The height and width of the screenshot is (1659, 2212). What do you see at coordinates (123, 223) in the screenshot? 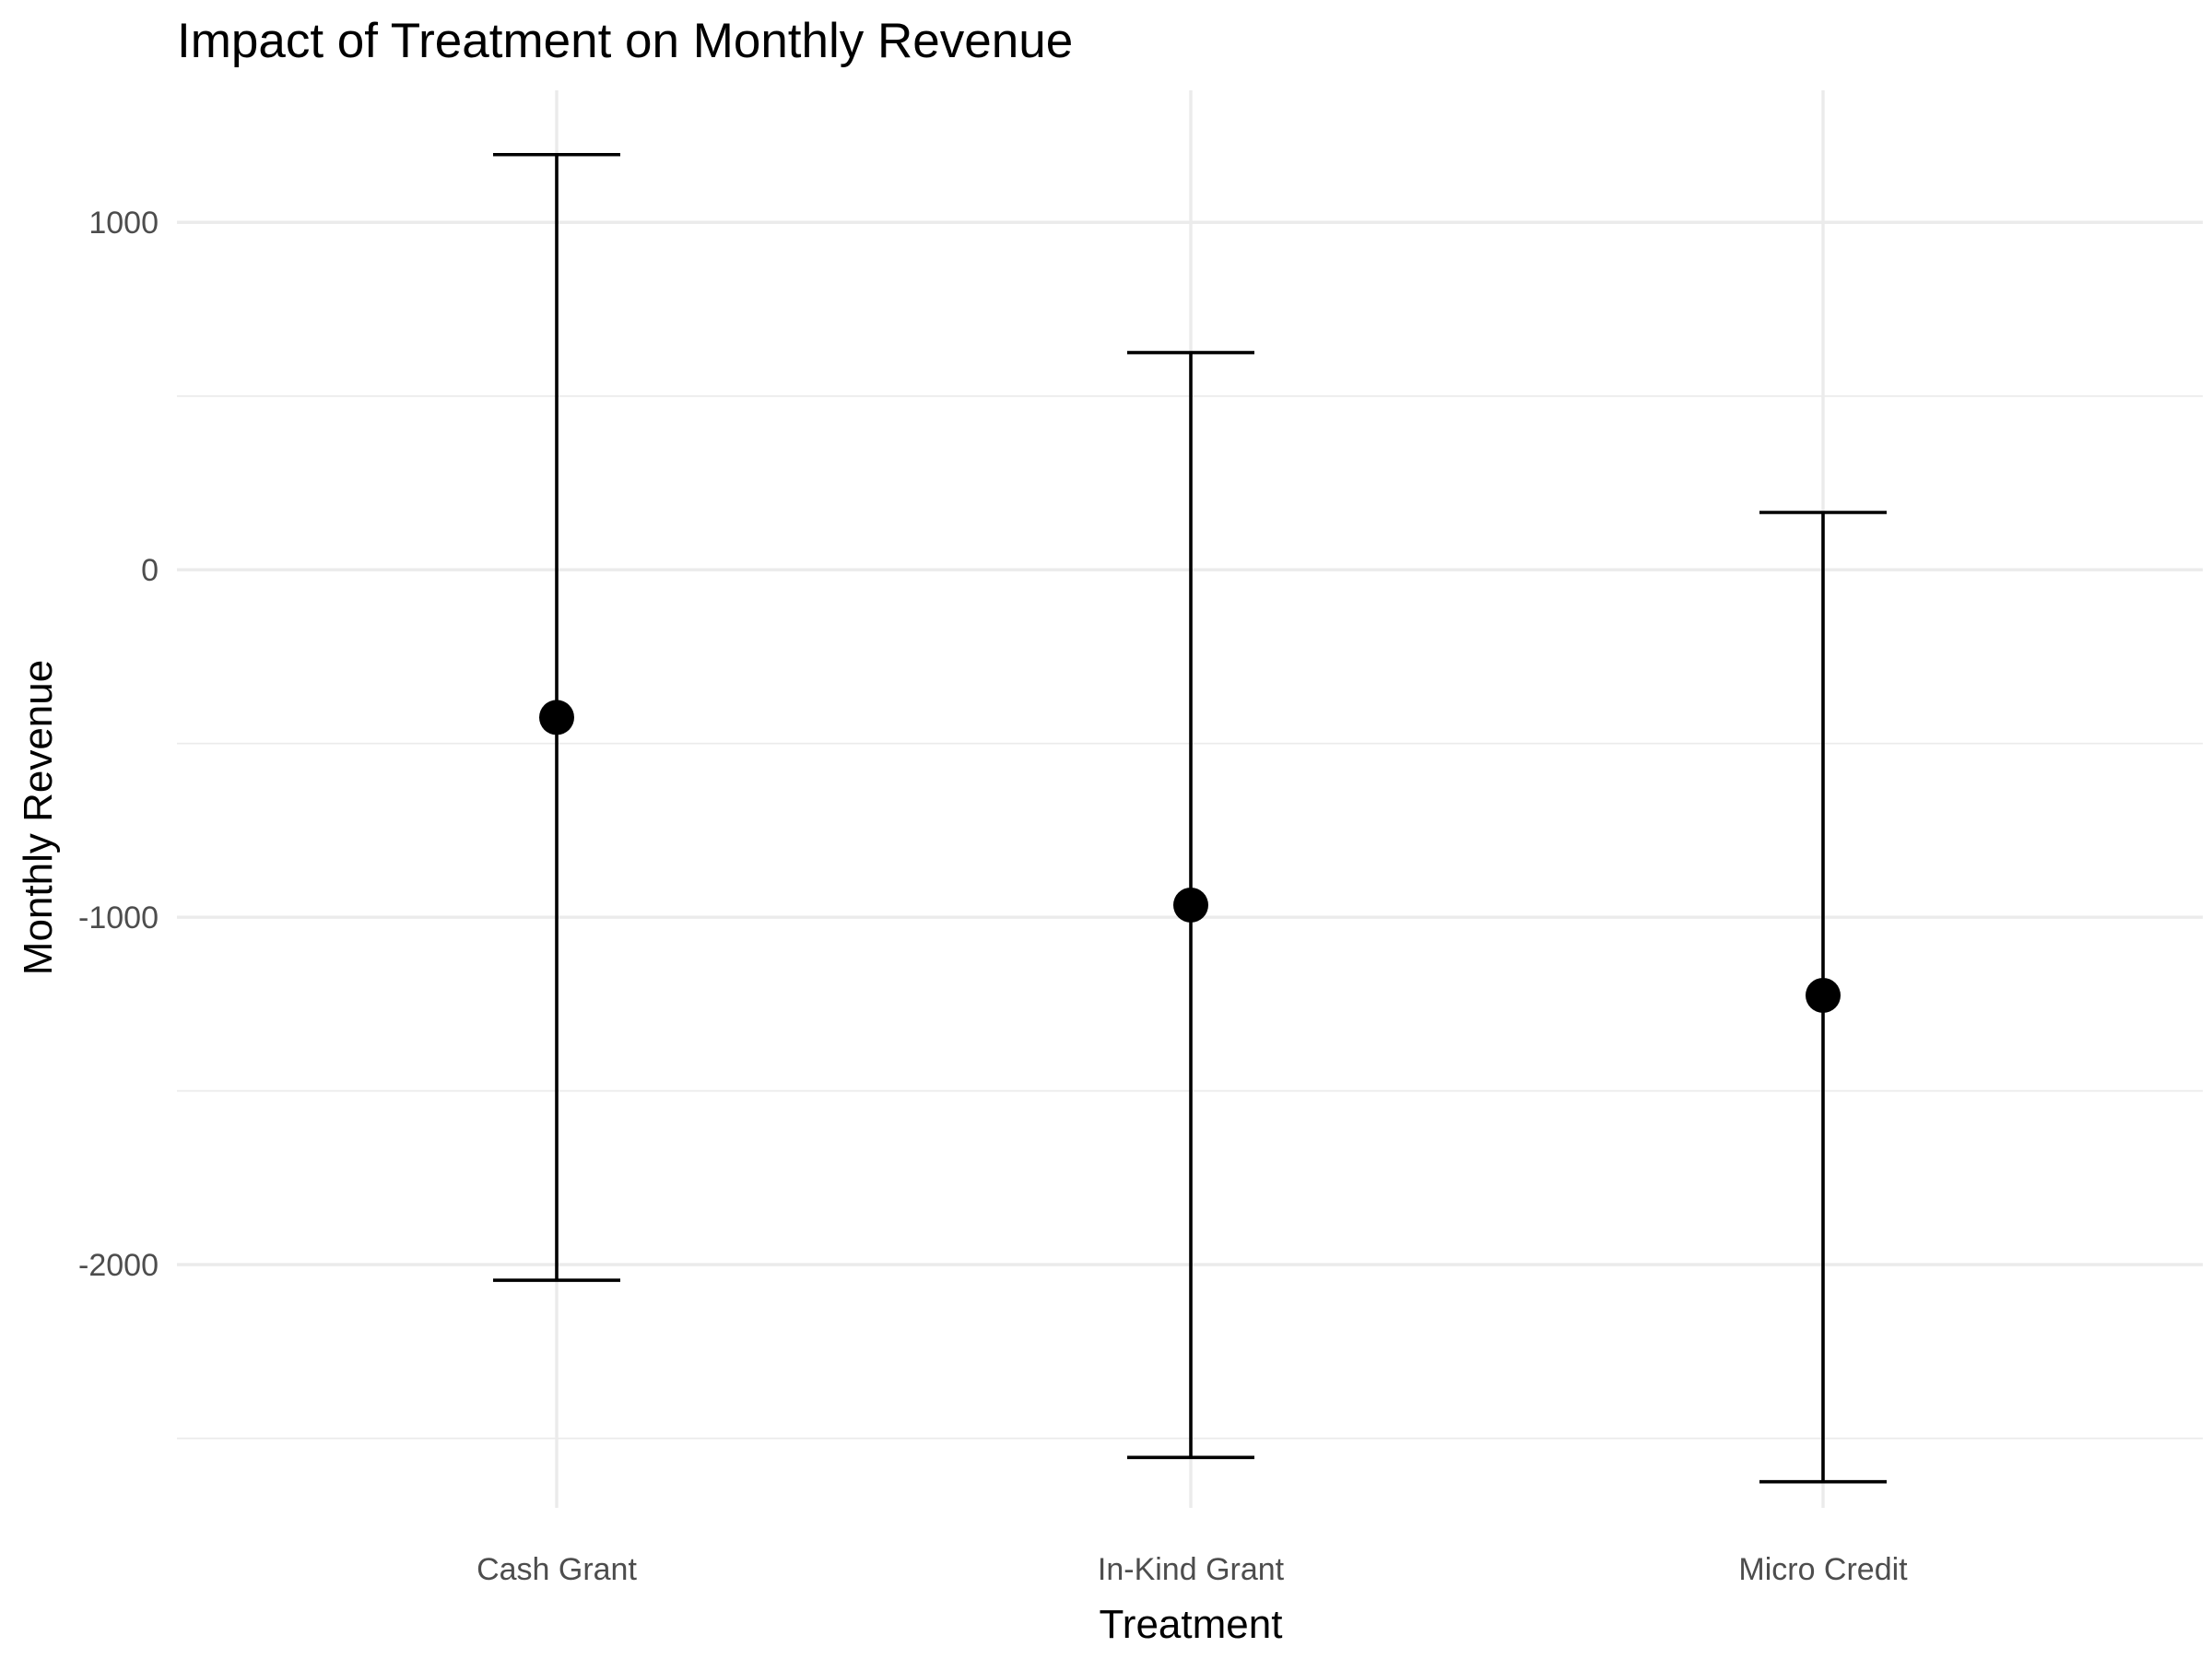
I see `y-tick-label: 1000` at bounding box center [123, 223].